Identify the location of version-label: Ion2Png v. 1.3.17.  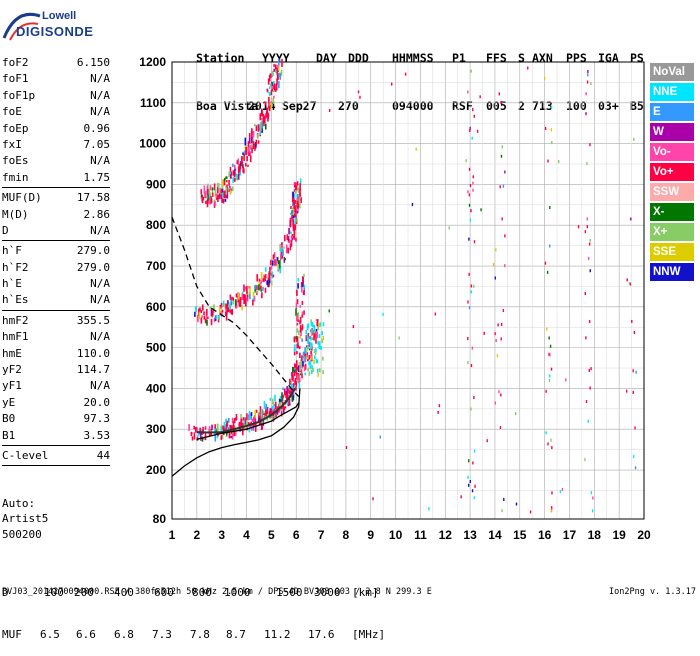
(652, 592).